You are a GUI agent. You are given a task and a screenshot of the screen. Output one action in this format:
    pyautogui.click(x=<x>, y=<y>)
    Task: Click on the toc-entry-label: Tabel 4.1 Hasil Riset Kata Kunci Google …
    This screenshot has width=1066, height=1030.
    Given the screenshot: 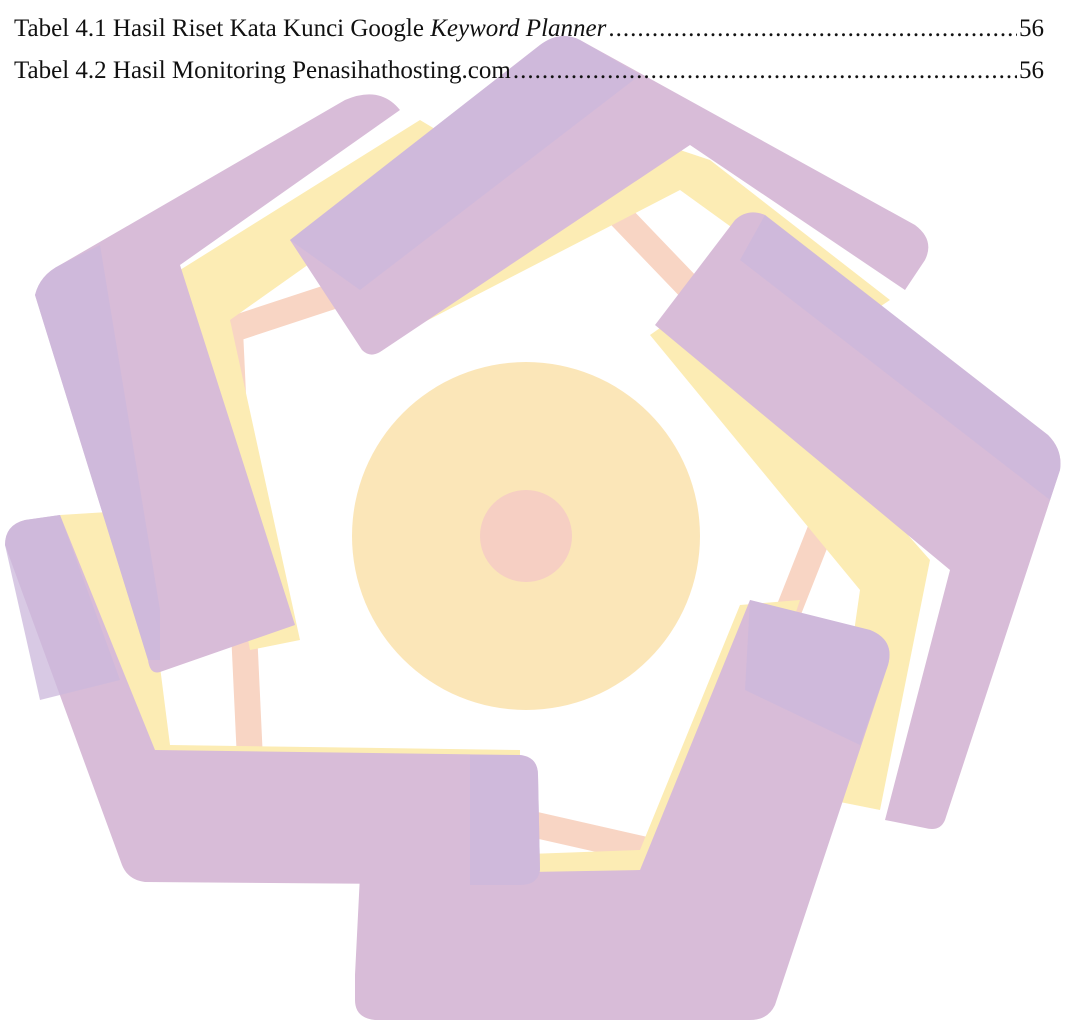 What is the action you would take?
    pyautogui.click(x=310, y=28)
    